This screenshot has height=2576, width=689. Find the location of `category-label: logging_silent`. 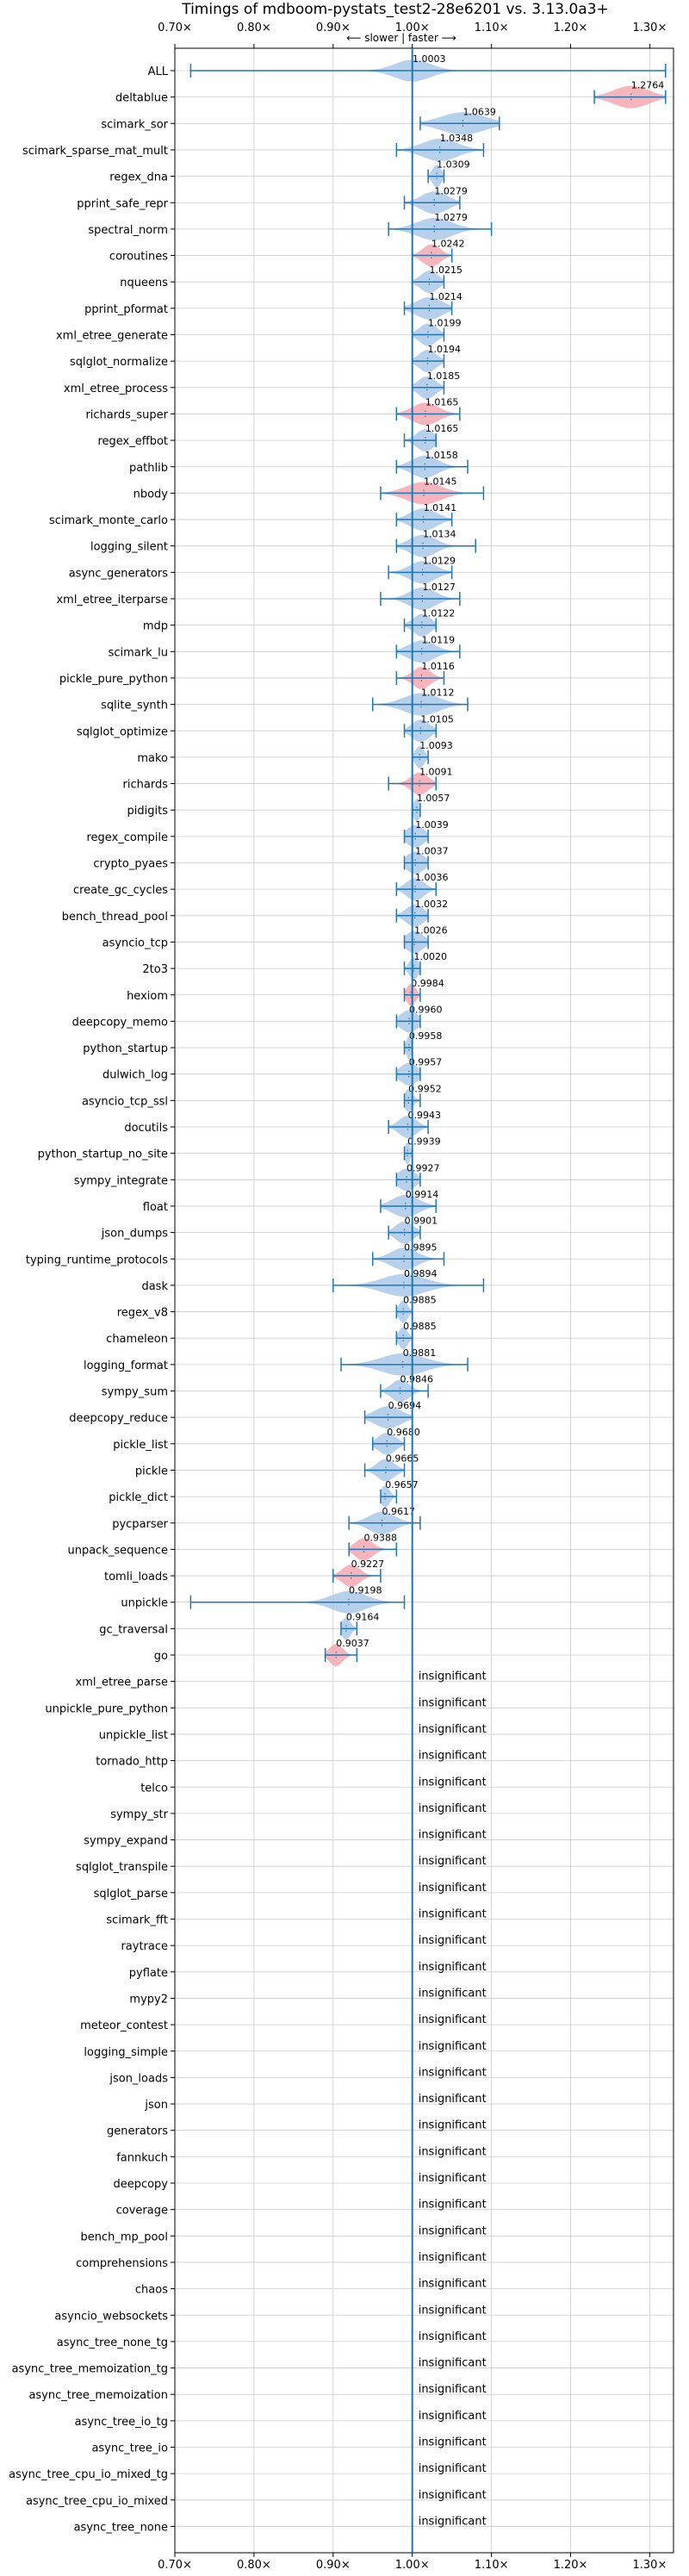

category-label: logging_silent is located at coordinates (129, 547).